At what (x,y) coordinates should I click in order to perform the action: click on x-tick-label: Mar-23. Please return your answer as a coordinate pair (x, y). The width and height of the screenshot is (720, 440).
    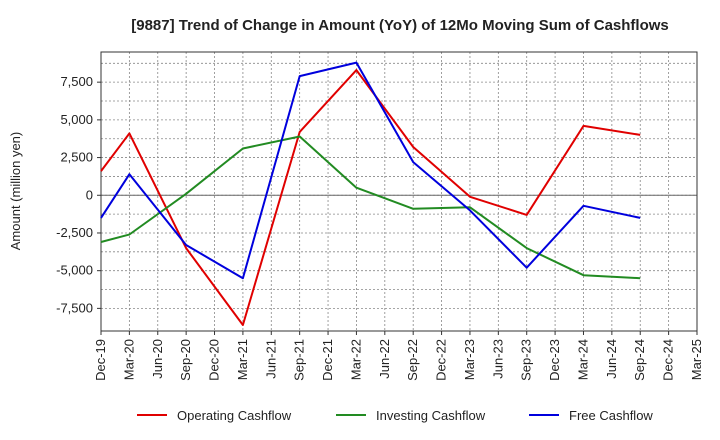
    Looking at the image, I should click on (469, 359).